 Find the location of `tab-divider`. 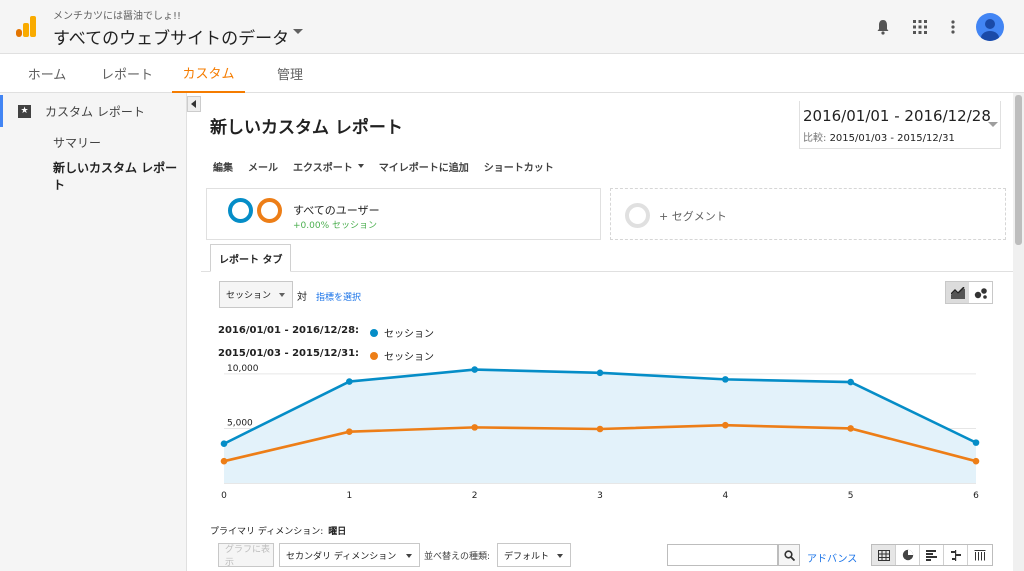

tab-divider is located at coordinates (607, 271).